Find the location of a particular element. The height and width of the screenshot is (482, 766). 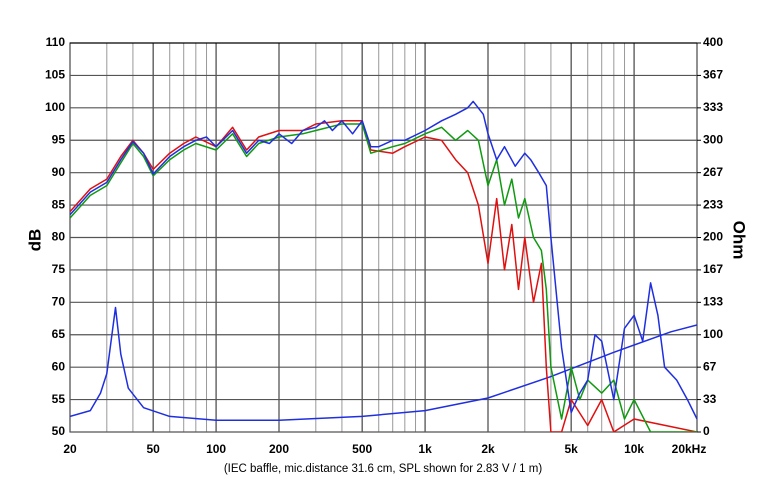

y-tick-label: 70 is located at coordinates (59, 302).